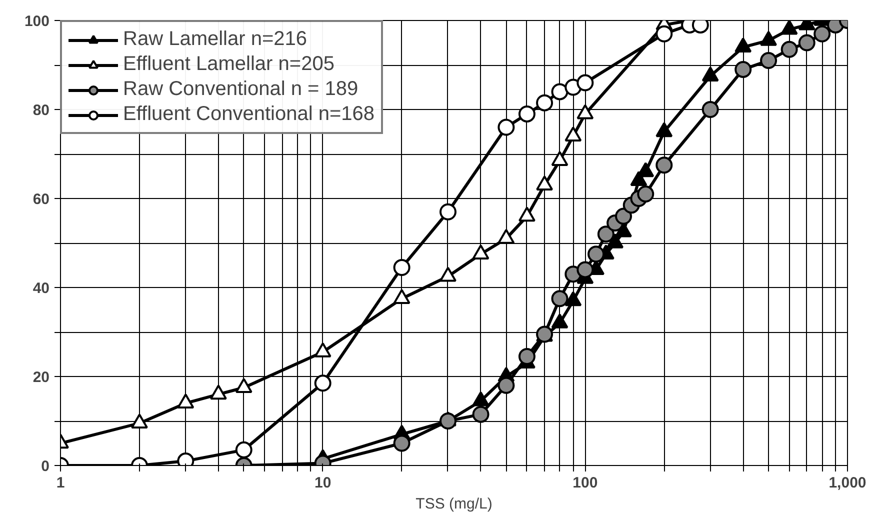 The width and height of the screenshot is (872, 515). What do you see at coordinates (41, 199) in the screenshot?
I see `y-tick-label: 60` at bounding box center [41, 199].